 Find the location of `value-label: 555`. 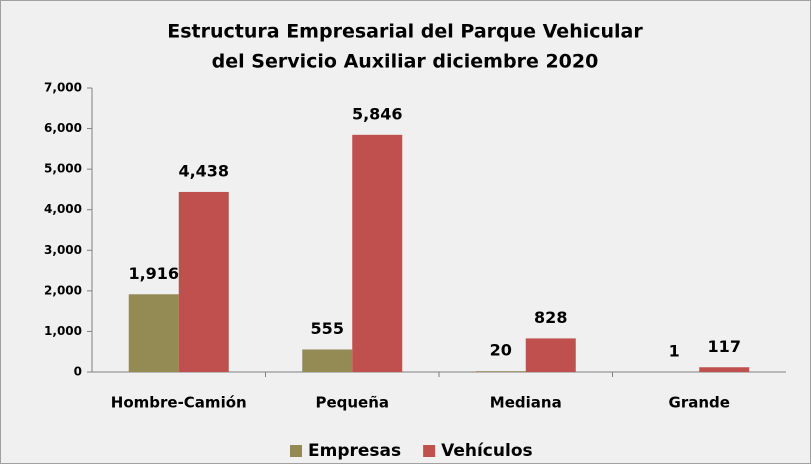

value-label: 555 is located at coordinates (327, 328).